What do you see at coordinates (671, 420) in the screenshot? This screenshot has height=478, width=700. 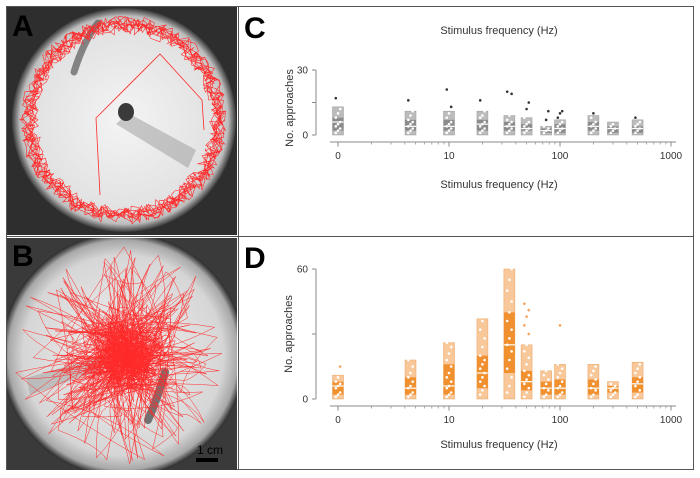 I see `chart-d-x-tick-label: 1000` at bounding box center [671, 420].